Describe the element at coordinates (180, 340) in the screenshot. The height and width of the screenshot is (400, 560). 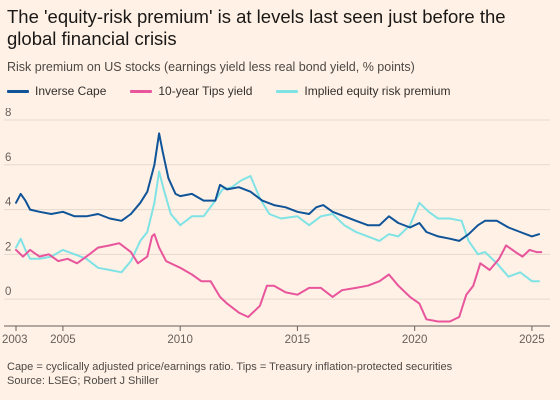
I see `x-tick-label-2010: 2010` at that location.